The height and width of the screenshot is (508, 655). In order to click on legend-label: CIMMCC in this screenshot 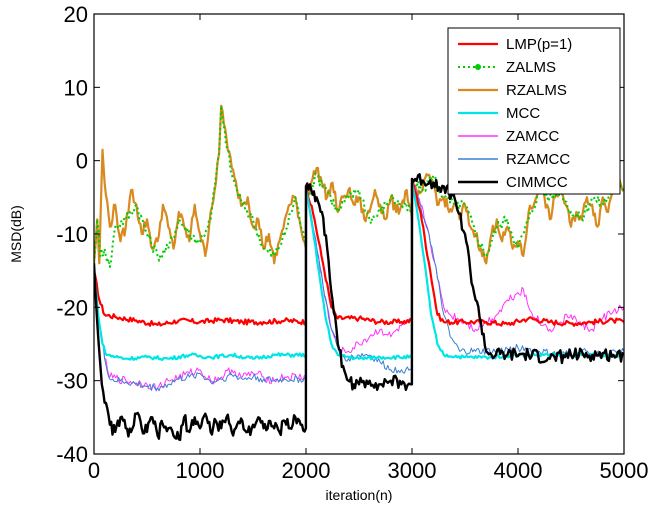, I will do `click(537, 182)`.